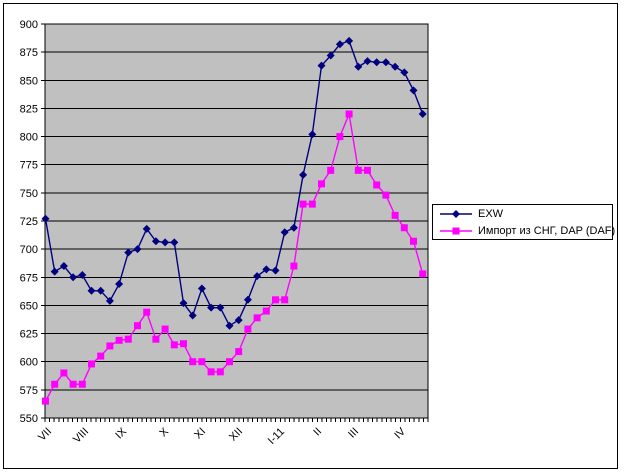  I want to click on y-tick-label: 675, so click(29, 278).